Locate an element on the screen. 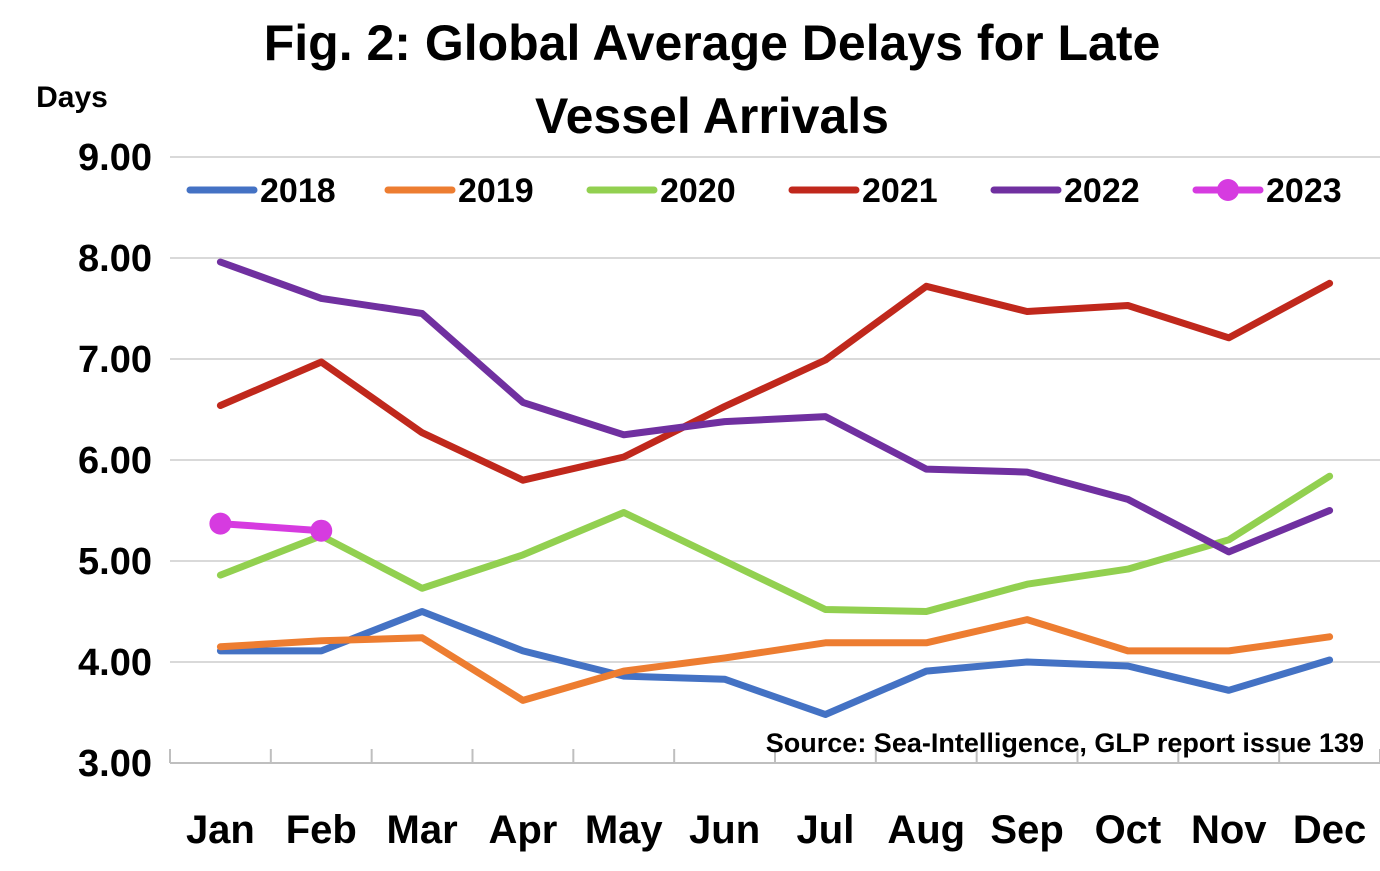 The height and width of the screenshot is (871, 1380). series-line-2020 is located at coordinates (775, 543).